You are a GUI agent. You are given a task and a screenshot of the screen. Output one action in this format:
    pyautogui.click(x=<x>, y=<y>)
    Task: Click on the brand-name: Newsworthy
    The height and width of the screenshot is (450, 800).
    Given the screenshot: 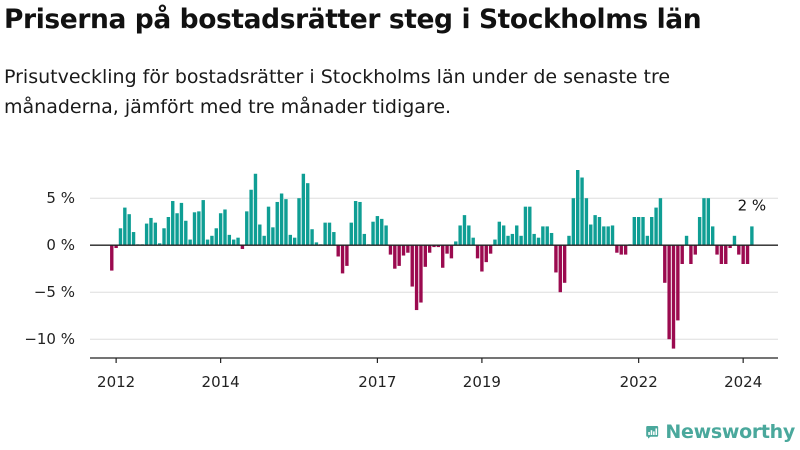 What is the action you would take?
    pyautogui.click(x=730, y=432)
    